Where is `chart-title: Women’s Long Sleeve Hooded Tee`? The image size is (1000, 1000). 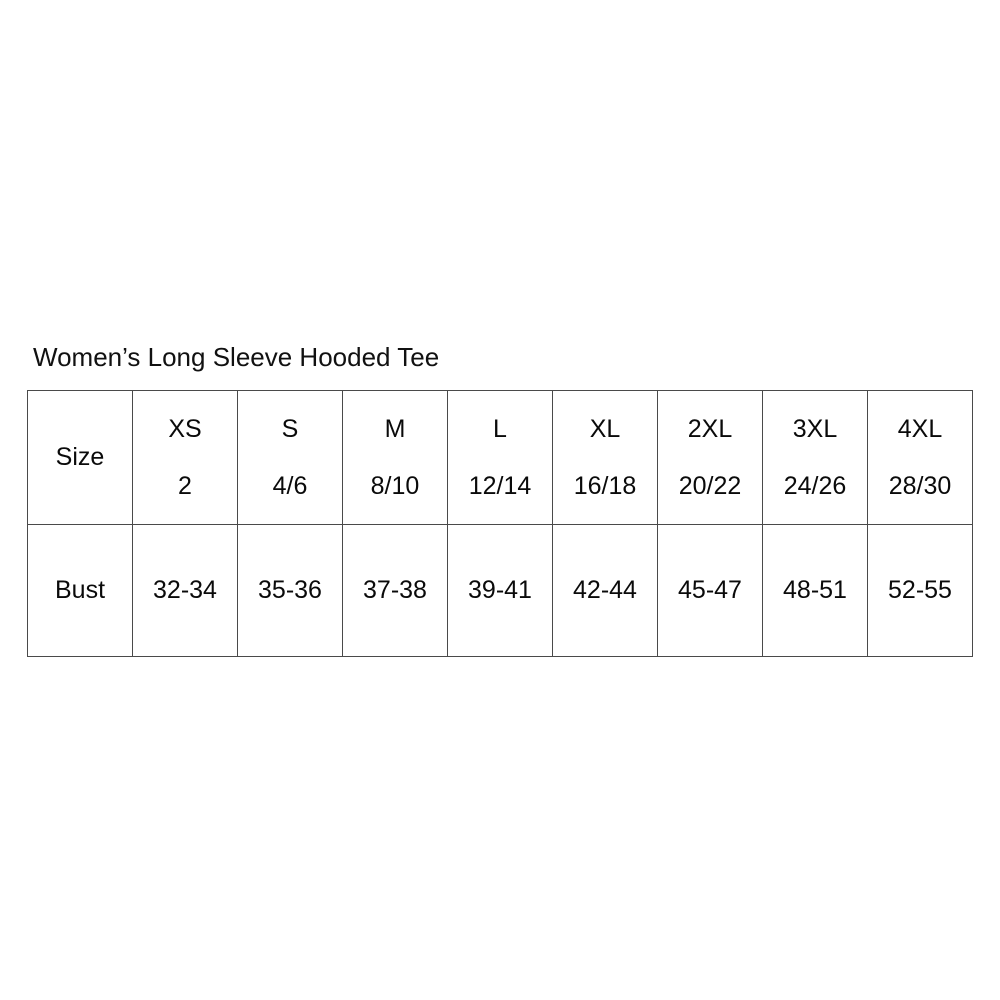 chart-title: Women’s Long Sleeve Hooded Tee is located at coordinates (236, 357).